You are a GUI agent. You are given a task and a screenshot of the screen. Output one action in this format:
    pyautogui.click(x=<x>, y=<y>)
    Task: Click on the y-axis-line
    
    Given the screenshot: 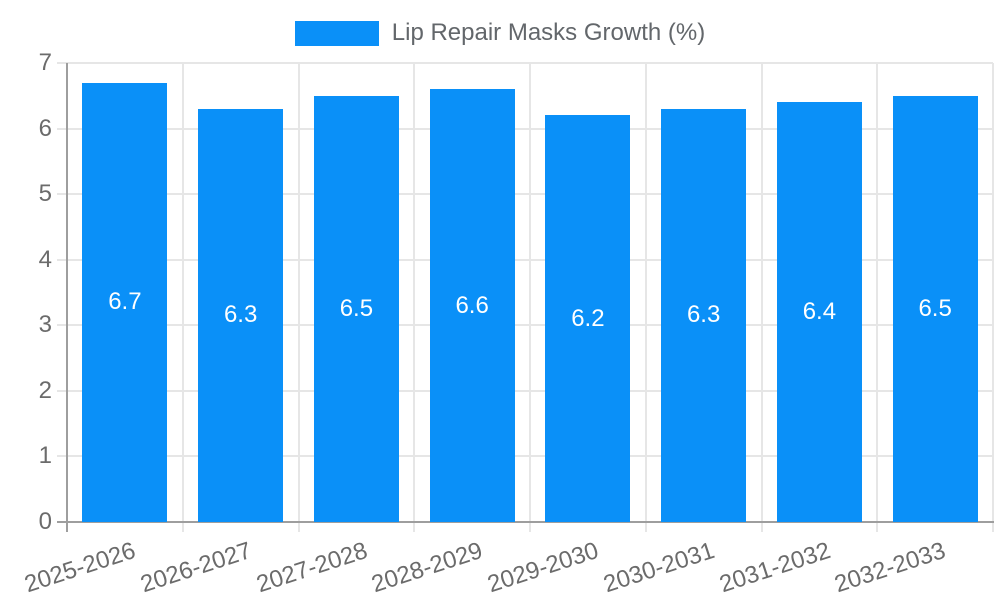 What is the action you would take?
    pyautogui.click(x=67, y=293)
    